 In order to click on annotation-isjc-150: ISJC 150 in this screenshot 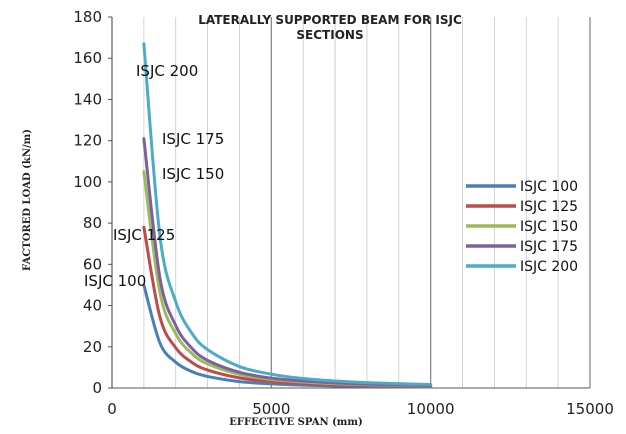, I will do `click(193, 174)`.